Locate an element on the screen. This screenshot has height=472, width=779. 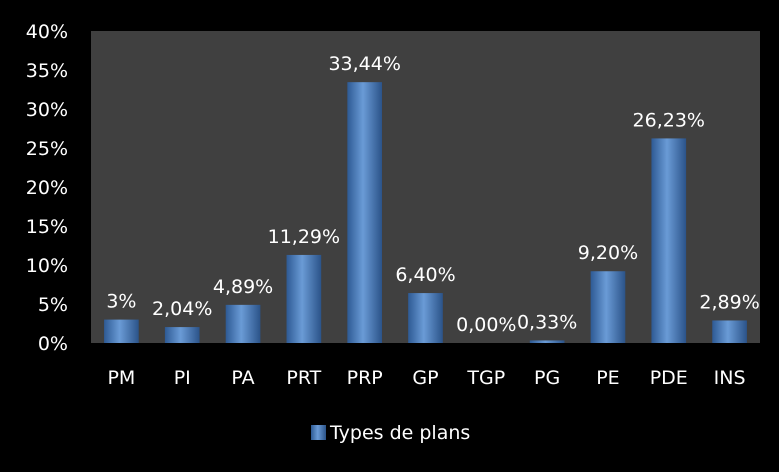
x-tick-label-gp: GP is located at coordinates (425, 378).